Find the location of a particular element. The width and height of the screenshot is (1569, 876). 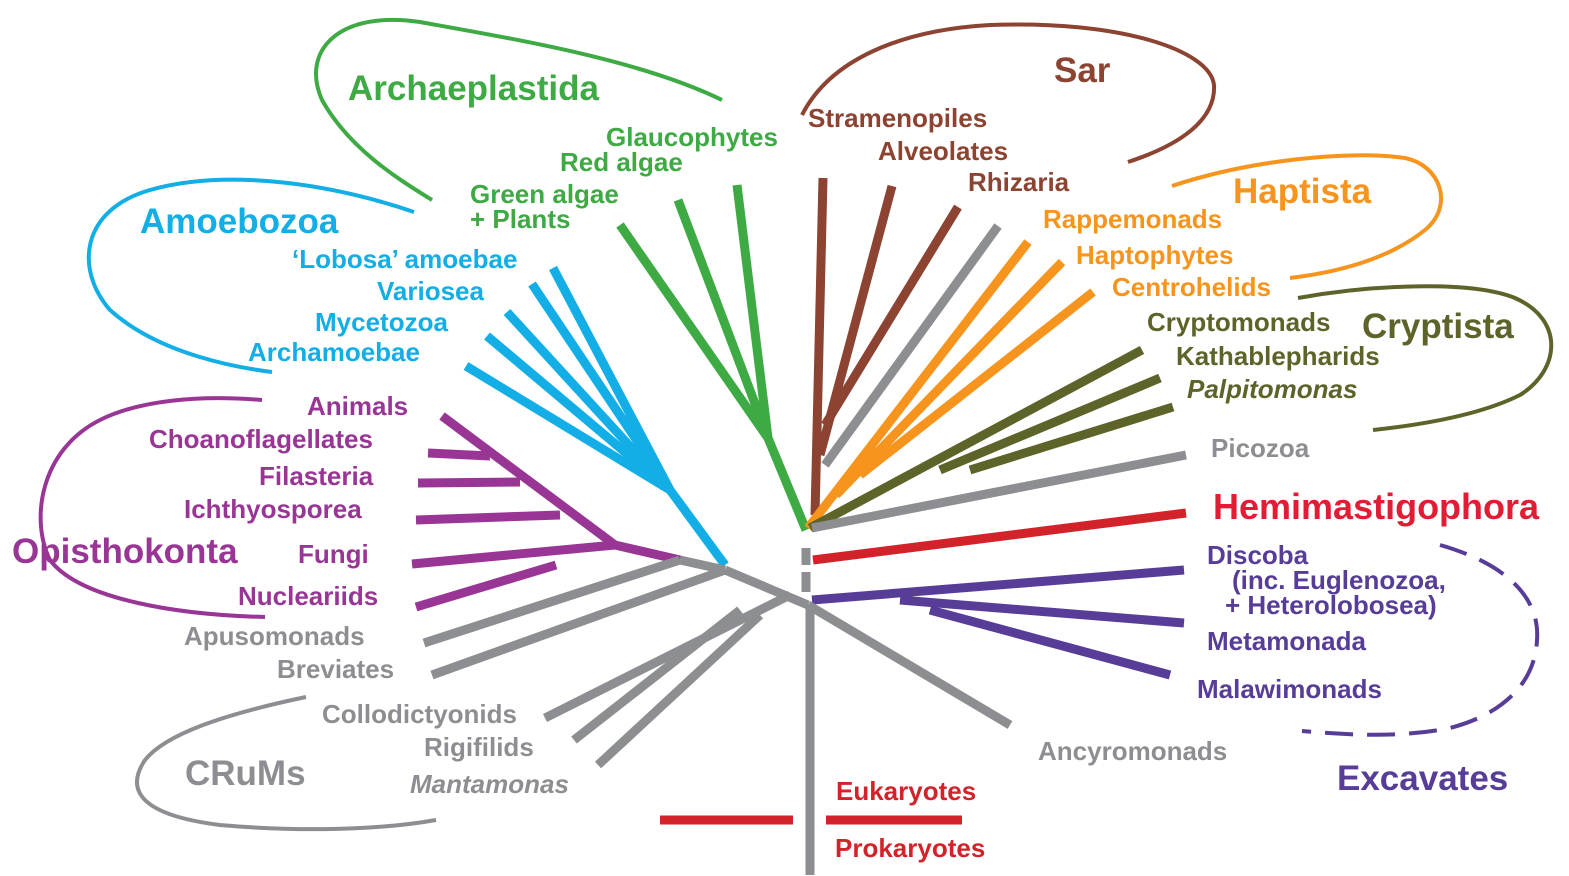

rhizaria-label: Rhizaria is located at coordinates (1019, 182).